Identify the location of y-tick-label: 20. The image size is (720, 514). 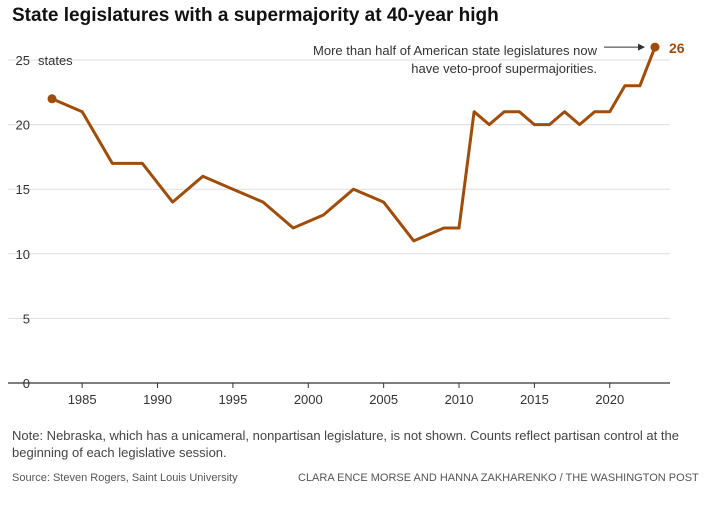
(23, 125).